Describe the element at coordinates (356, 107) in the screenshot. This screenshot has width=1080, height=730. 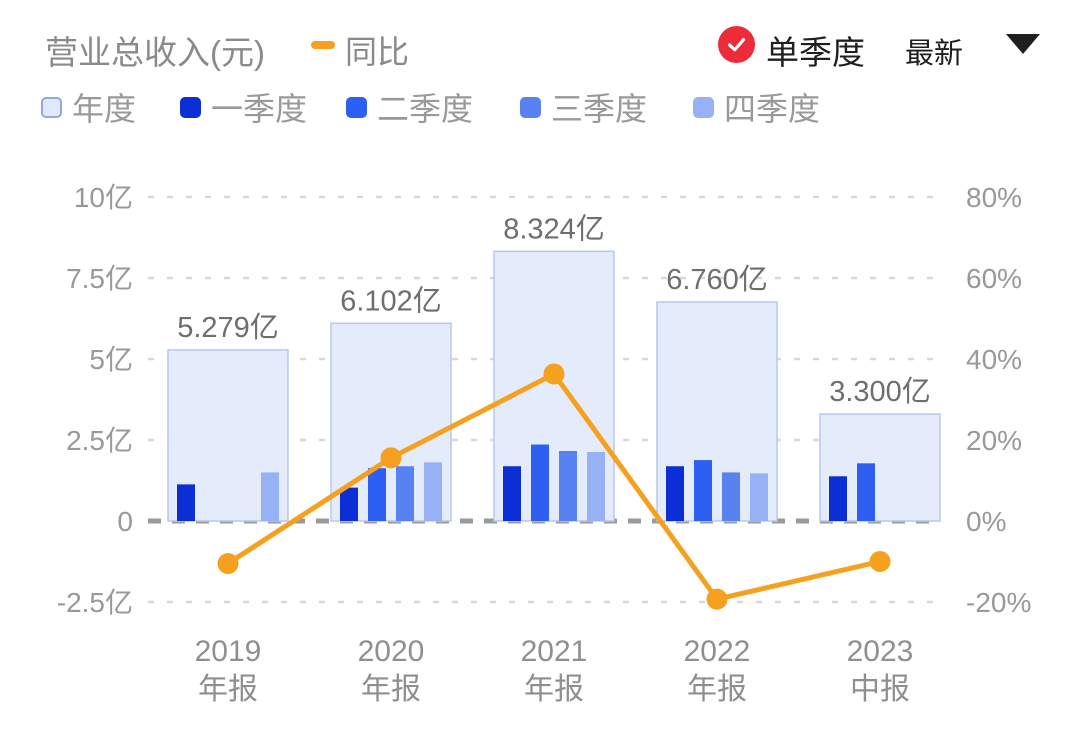
I see `q2-legend-swatch` at that location.